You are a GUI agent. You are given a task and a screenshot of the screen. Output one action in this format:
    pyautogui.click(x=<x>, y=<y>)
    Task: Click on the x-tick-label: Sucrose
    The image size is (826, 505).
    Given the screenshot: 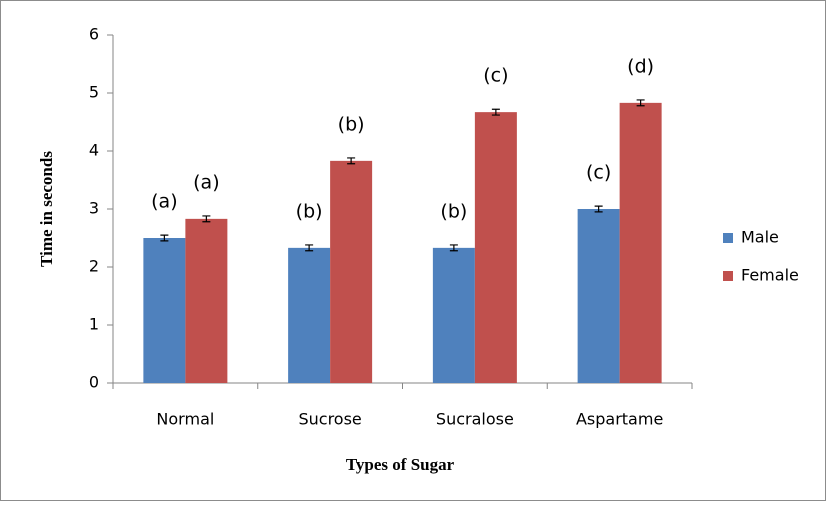 What is the action you would take?
    pyautogui.click(x=329, y=419)
    